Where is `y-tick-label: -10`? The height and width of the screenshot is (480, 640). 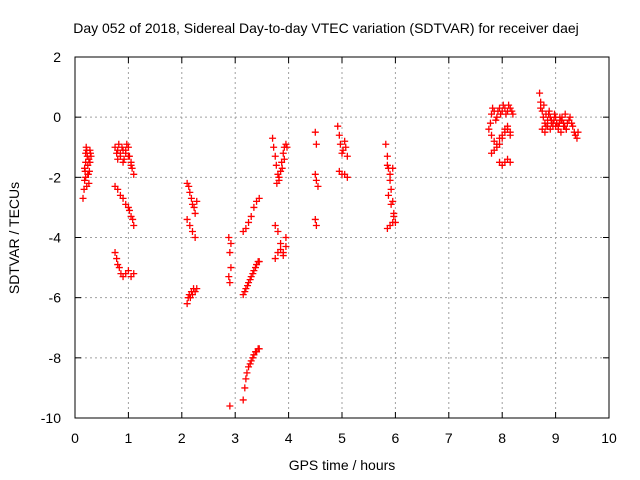 y-tick-label: -10 is located at coordinates (51, 418).